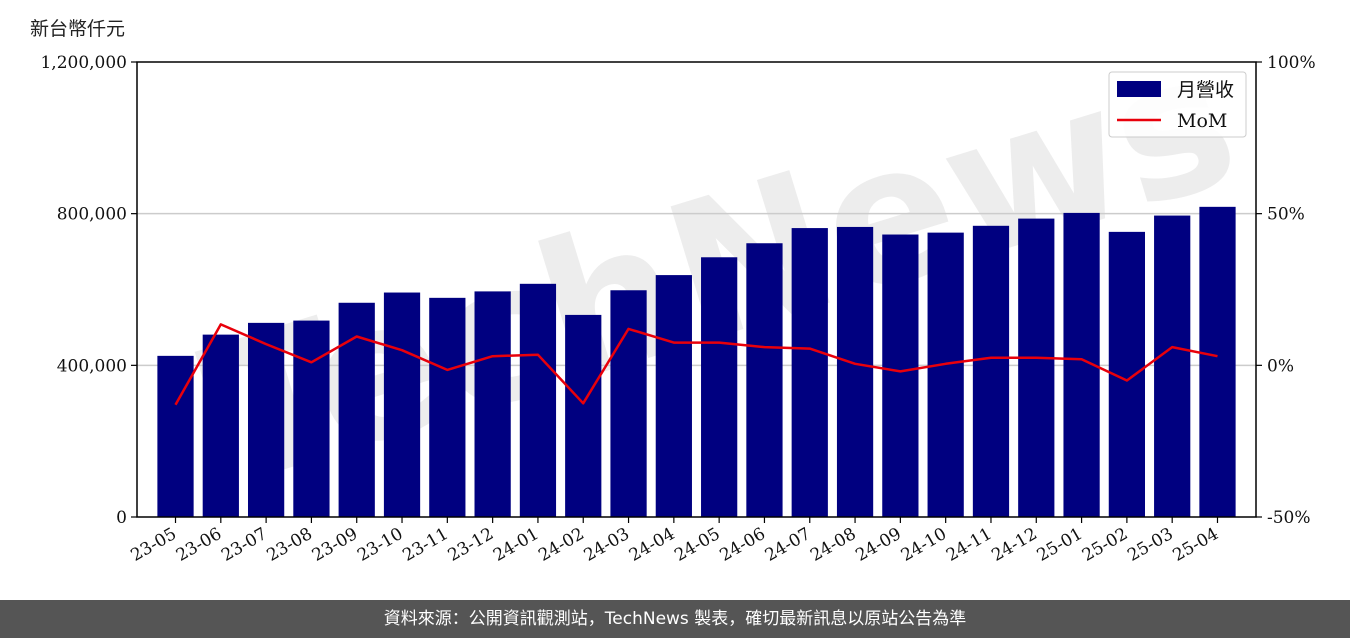 The width and height of the screenshot is (1350, 638). What do you see at coordinates (1286, 215) in the screenshot?
I see `y-right-tick-label: 50%` at bounding box center [1286, 215].